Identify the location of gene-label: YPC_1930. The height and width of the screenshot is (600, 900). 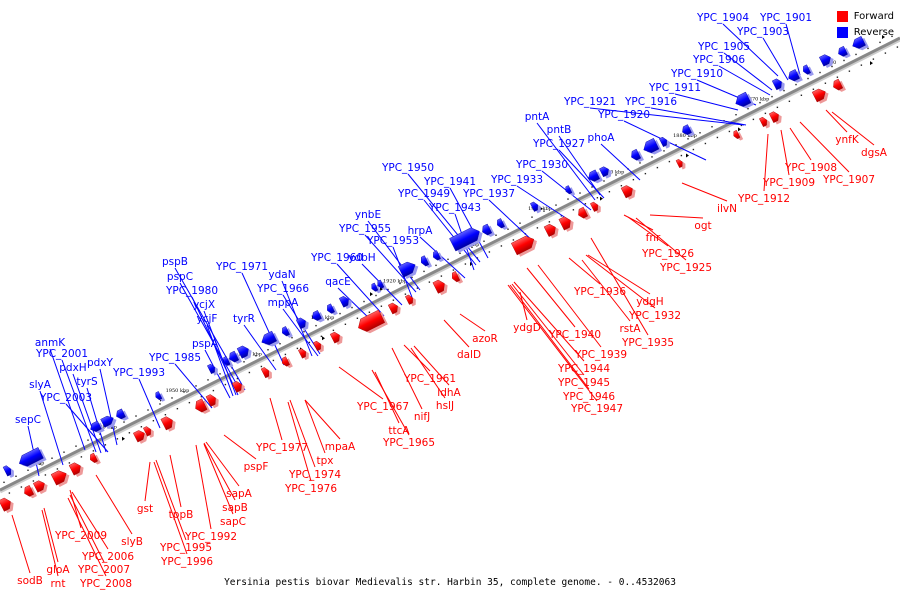
(541, 165).